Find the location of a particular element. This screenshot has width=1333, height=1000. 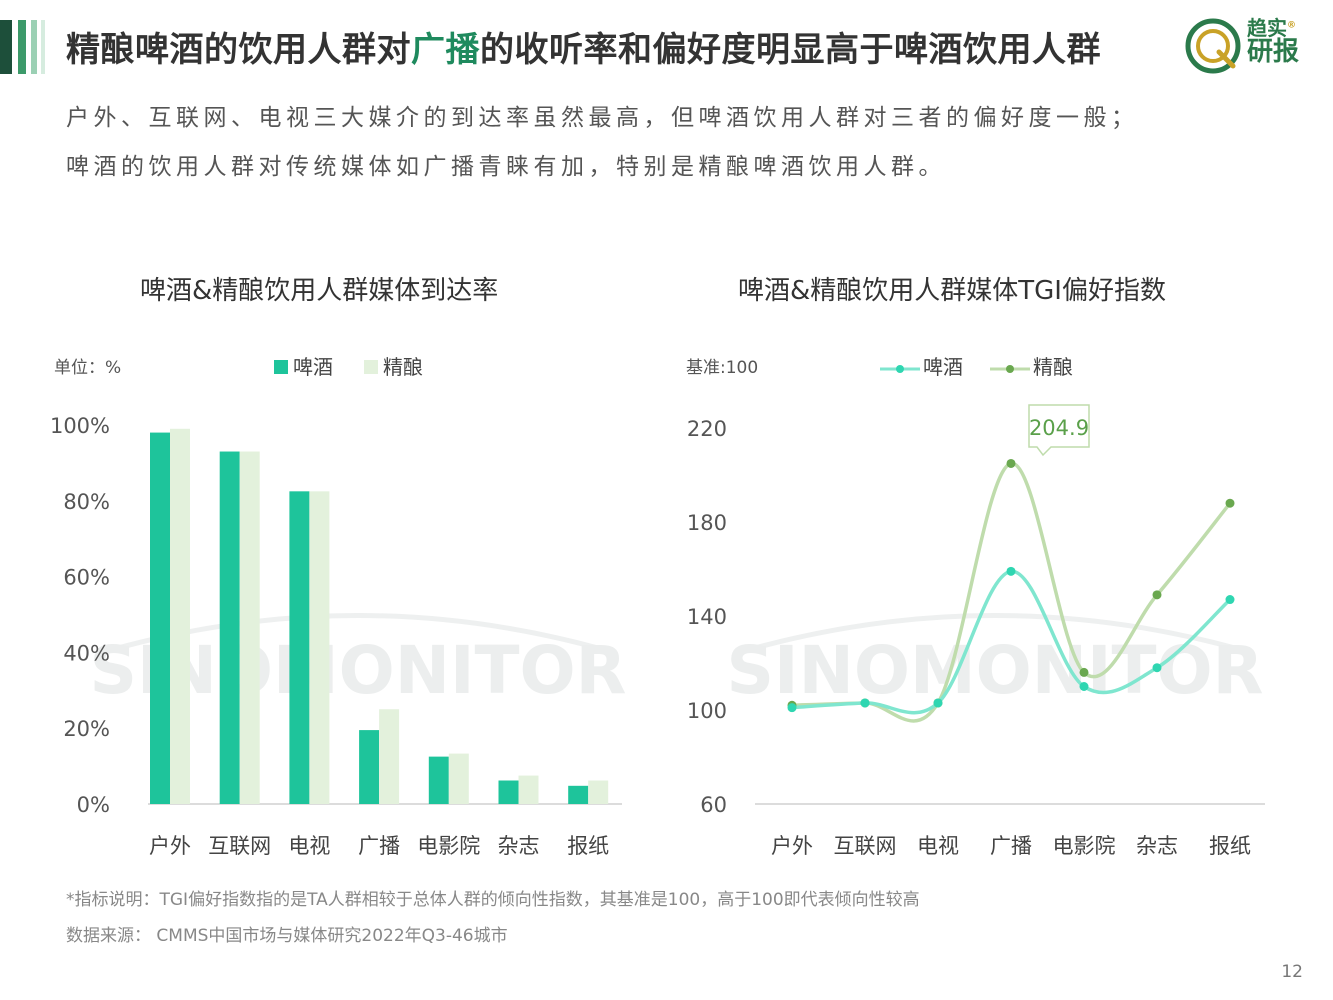

legend-line-label-beer: 啤酒 is located at coordinates (943, 367).